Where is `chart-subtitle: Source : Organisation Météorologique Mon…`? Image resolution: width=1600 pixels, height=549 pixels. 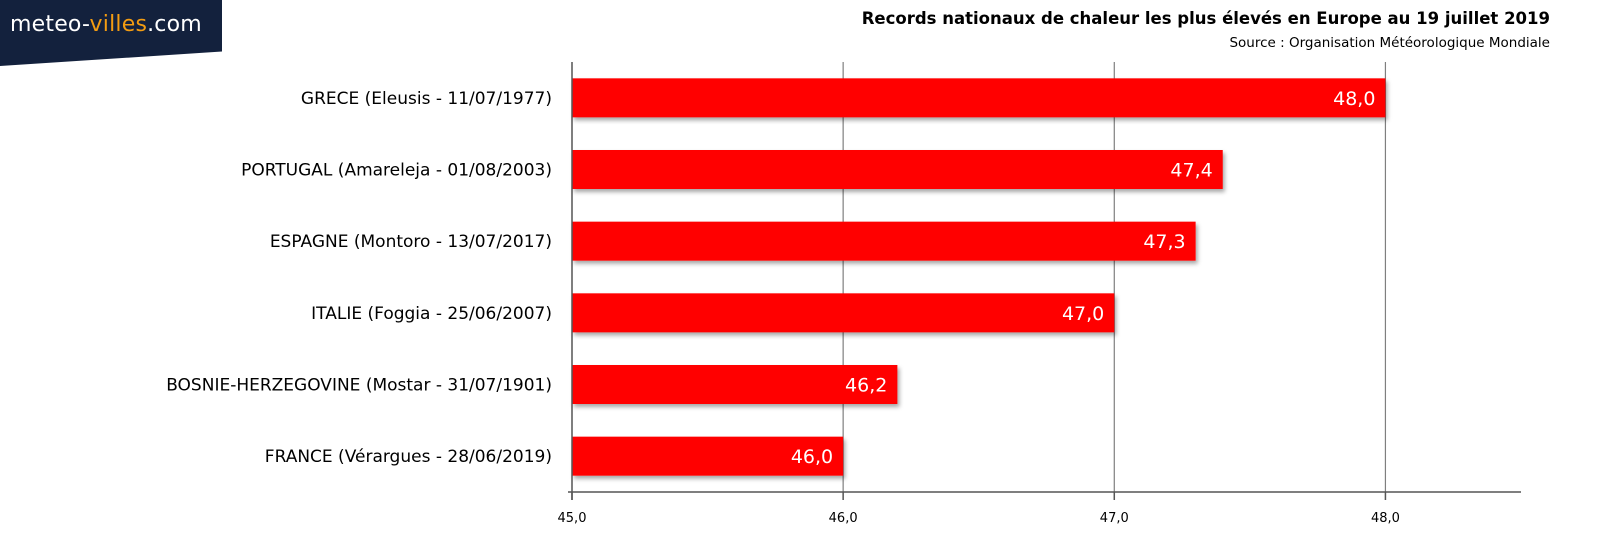 chart-subtitle: Source : Organisation Météorologique Mon… is located at coordinates (1389, 43).